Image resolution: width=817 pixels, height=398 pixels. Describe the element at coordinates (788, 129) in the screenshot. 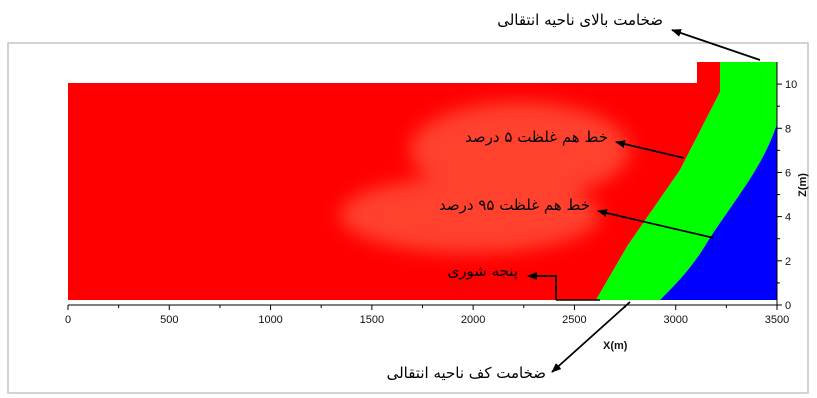

I see `z-tick-label: 8` at that location.